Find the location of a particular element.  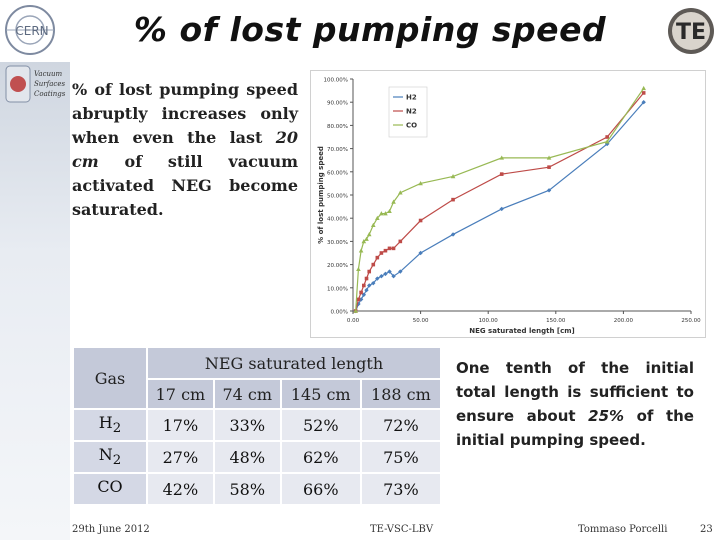

gas-symbol: N is located at coordinates (105, 455).